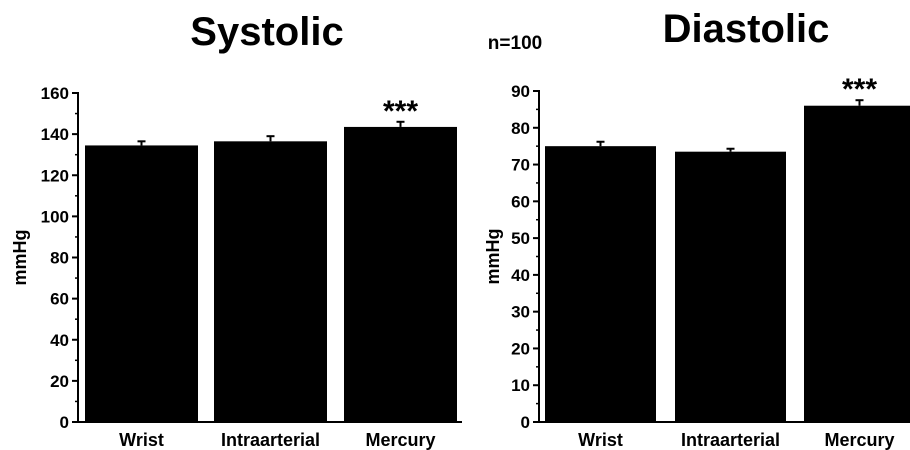  What do you see at coordinates (55, 175) in the screenshot?
I see `y-tick-label: 120` at bounding box center [55, 175].